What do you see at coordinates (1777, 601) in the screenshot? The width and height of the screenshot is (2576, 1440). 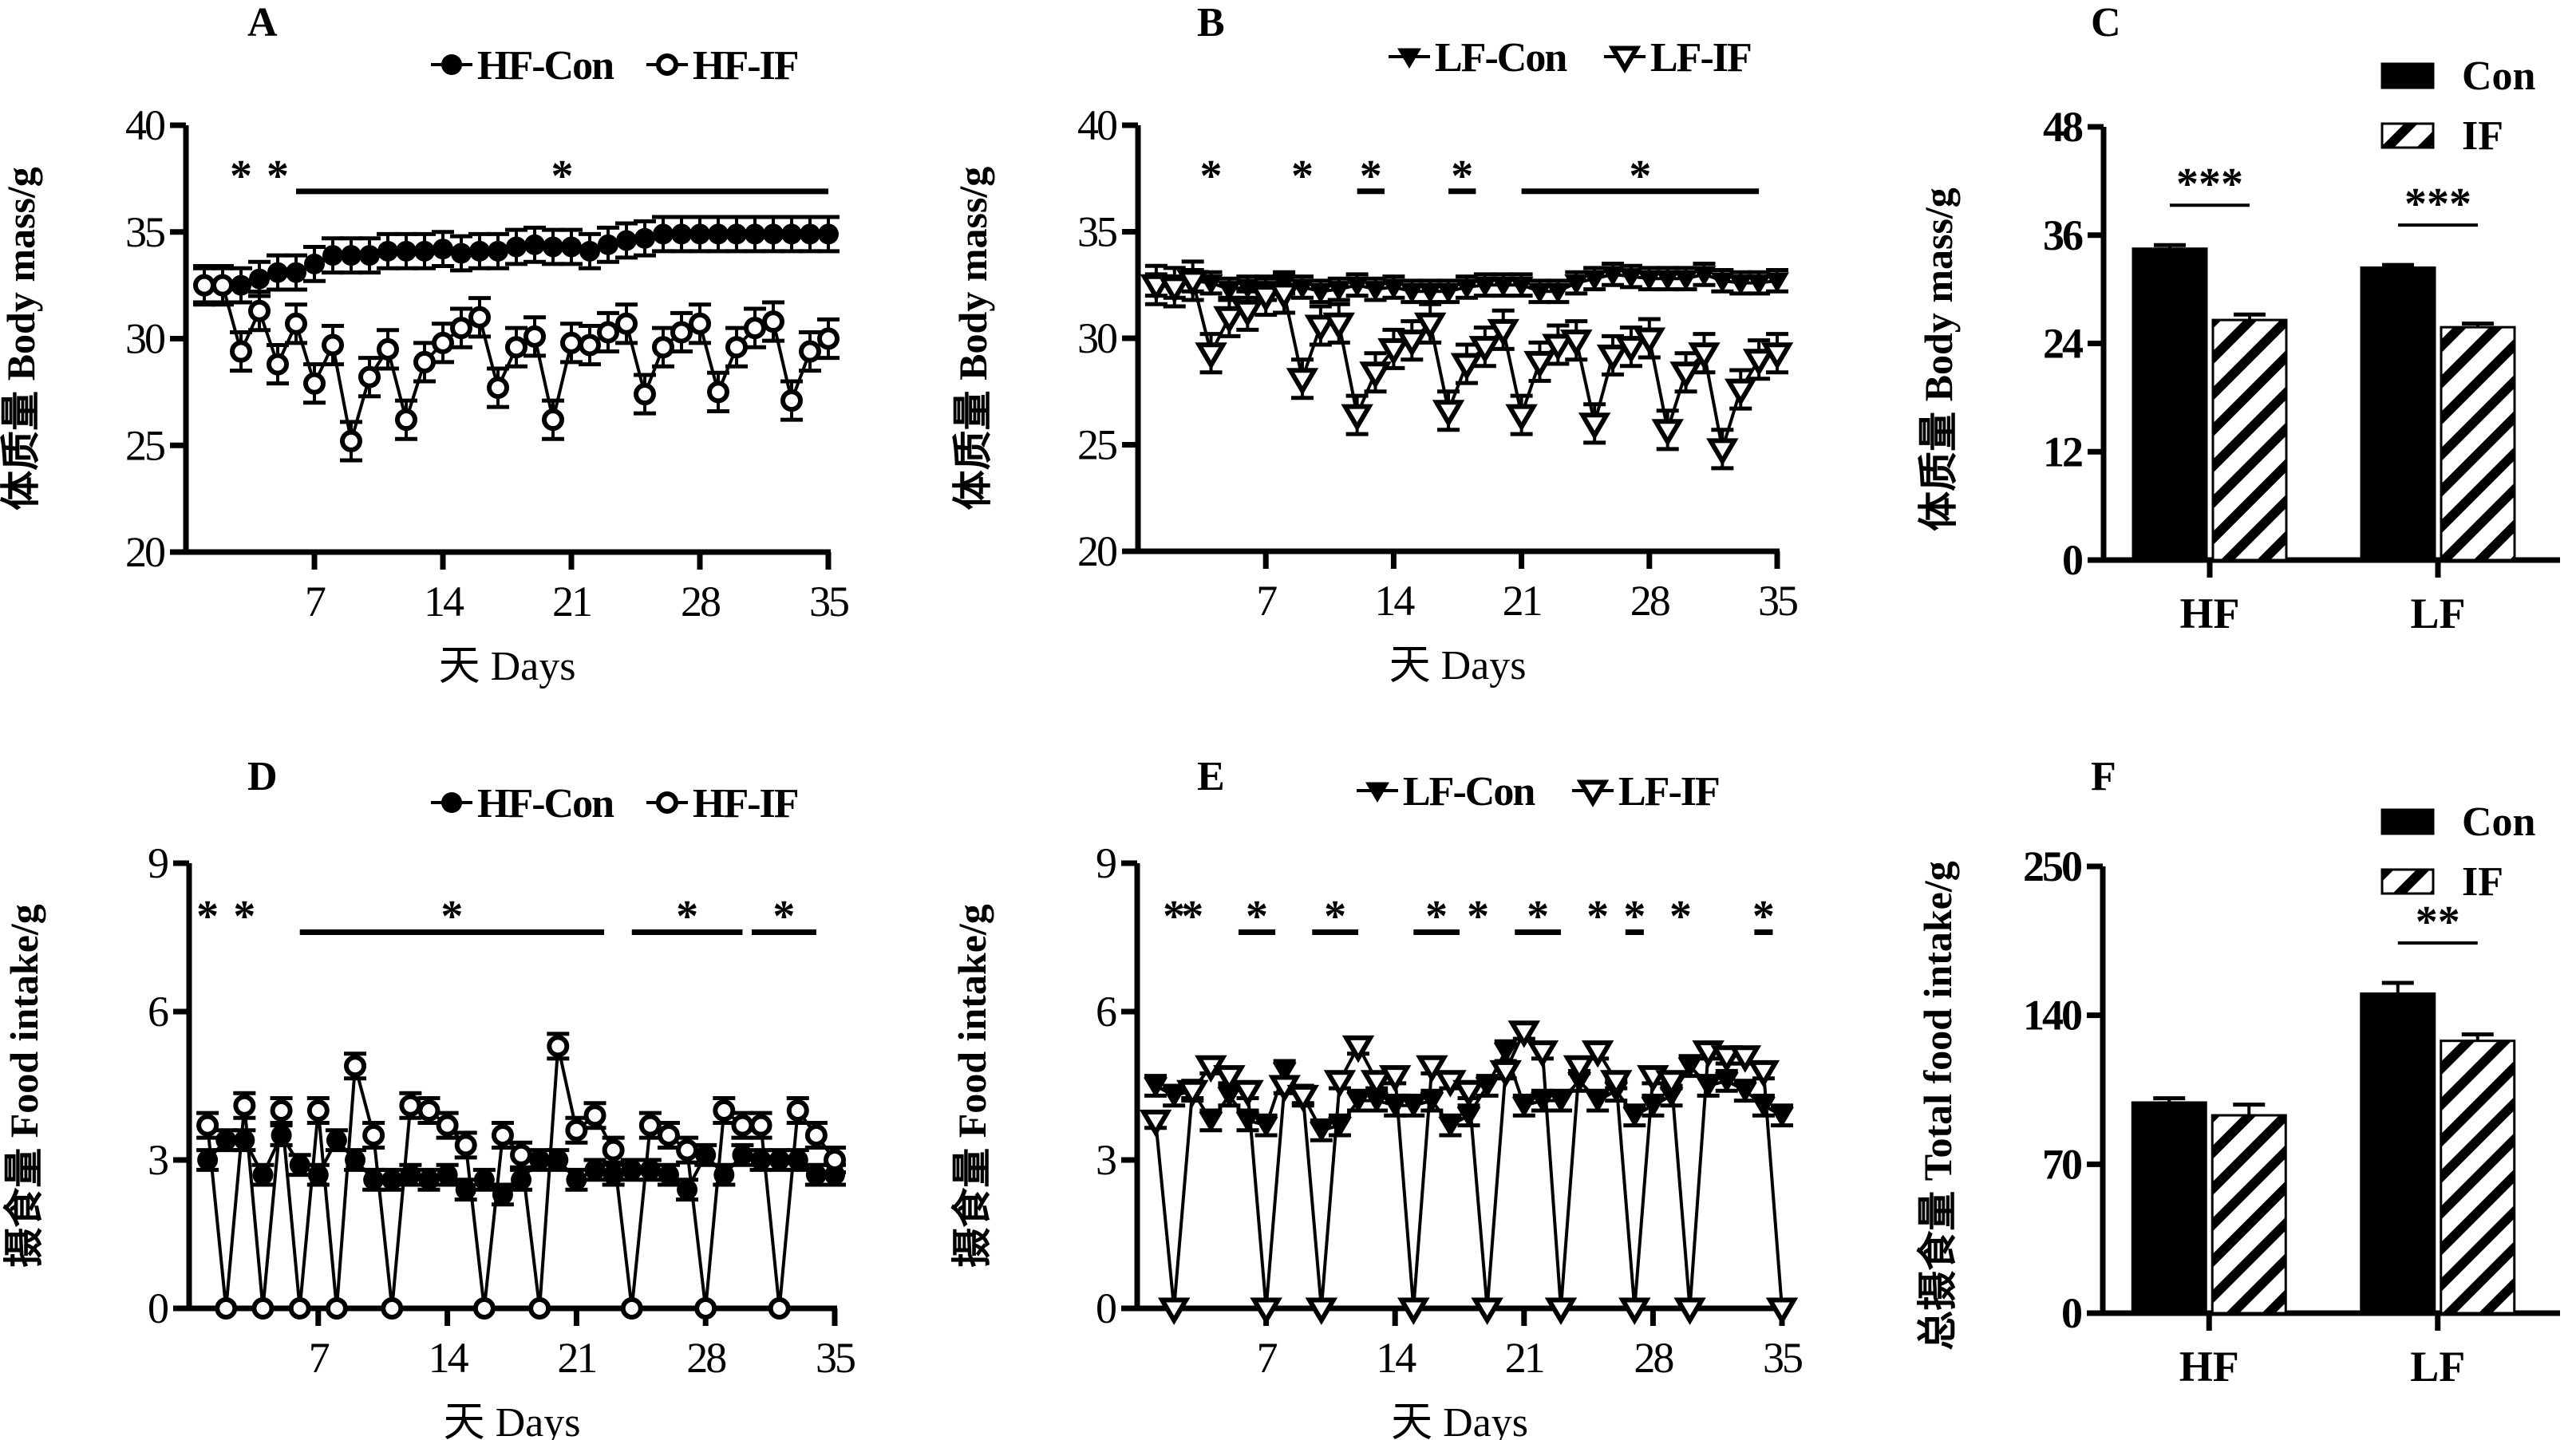 I see `x-tick-label: 35` at bounding box center [1777, 601].